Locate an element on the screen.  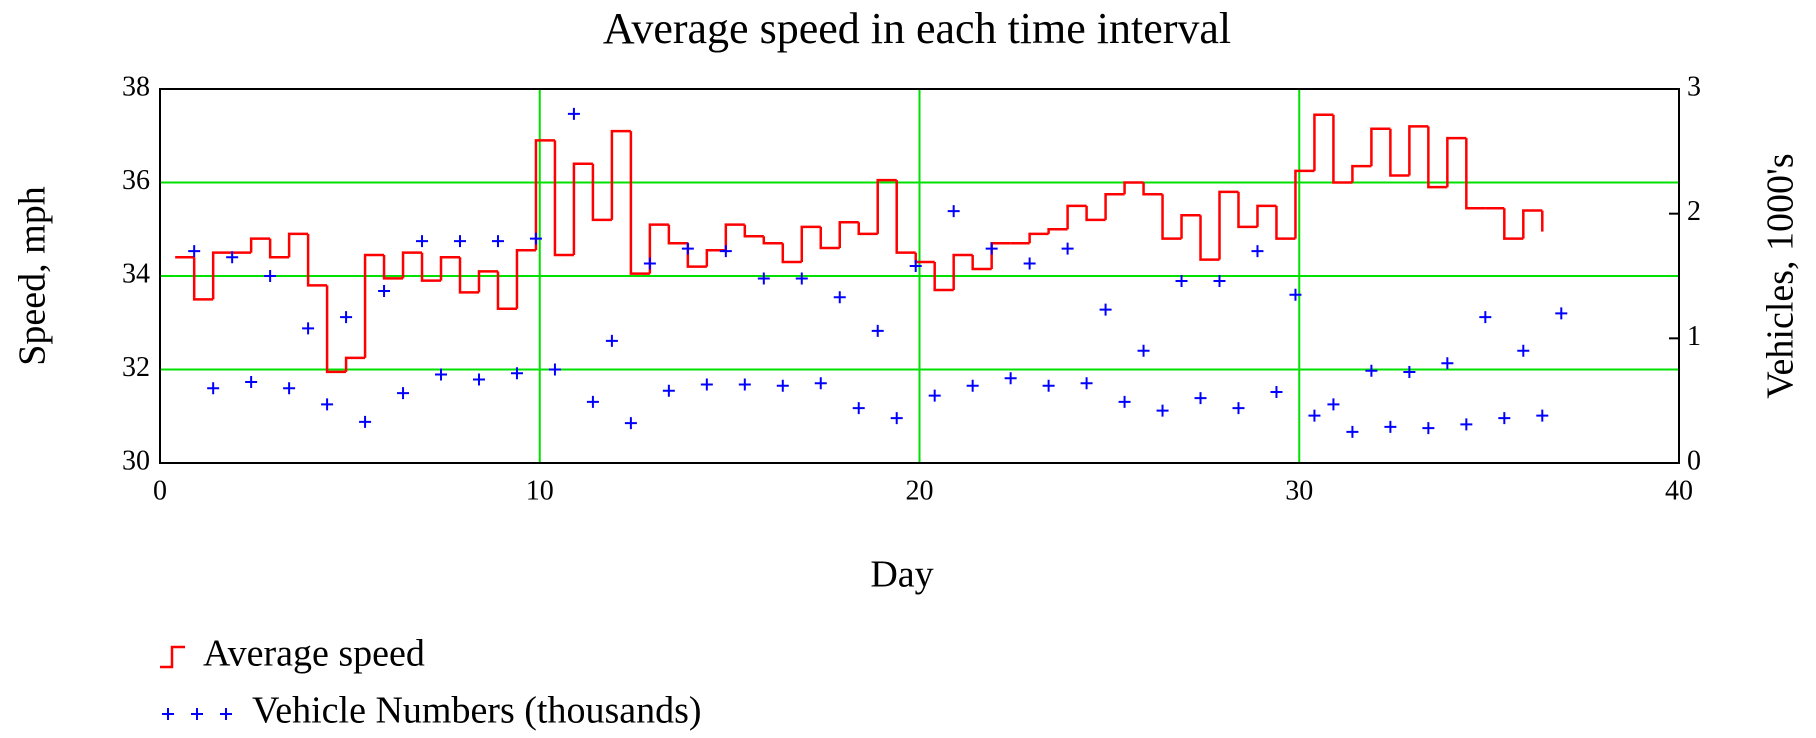
x-tick-label: 30 is located at coordinates (1299, 490).